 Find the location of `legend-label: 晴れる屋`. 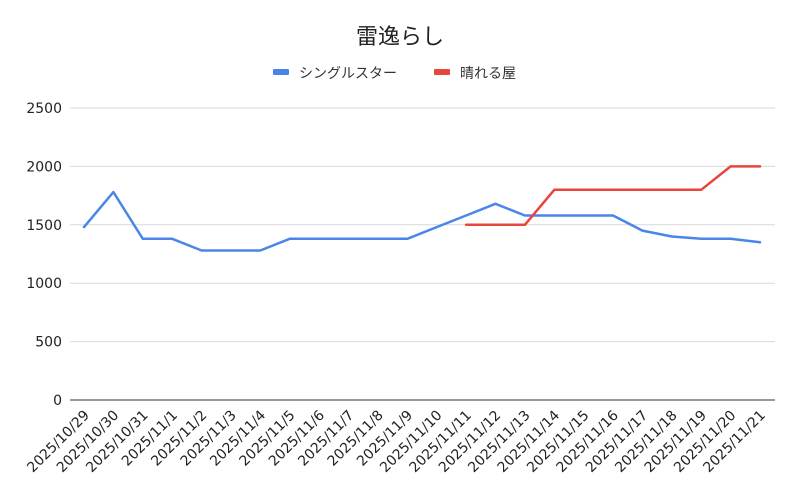

legend-label: 晴れる屋 is located at coordinates (488, 74).